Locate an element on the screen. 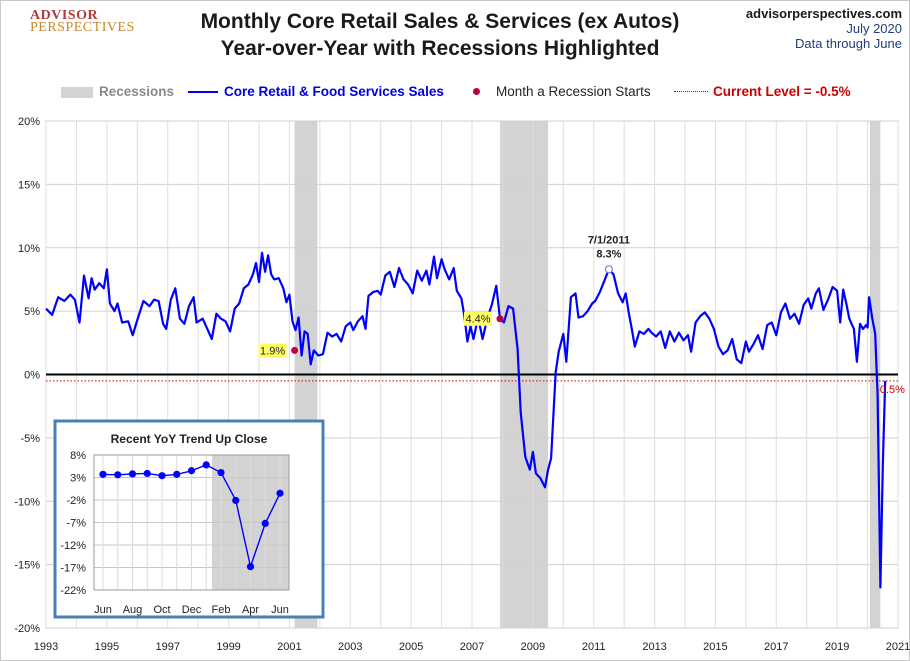  y-tick-label: 5% is located at coordinates (32, 312).